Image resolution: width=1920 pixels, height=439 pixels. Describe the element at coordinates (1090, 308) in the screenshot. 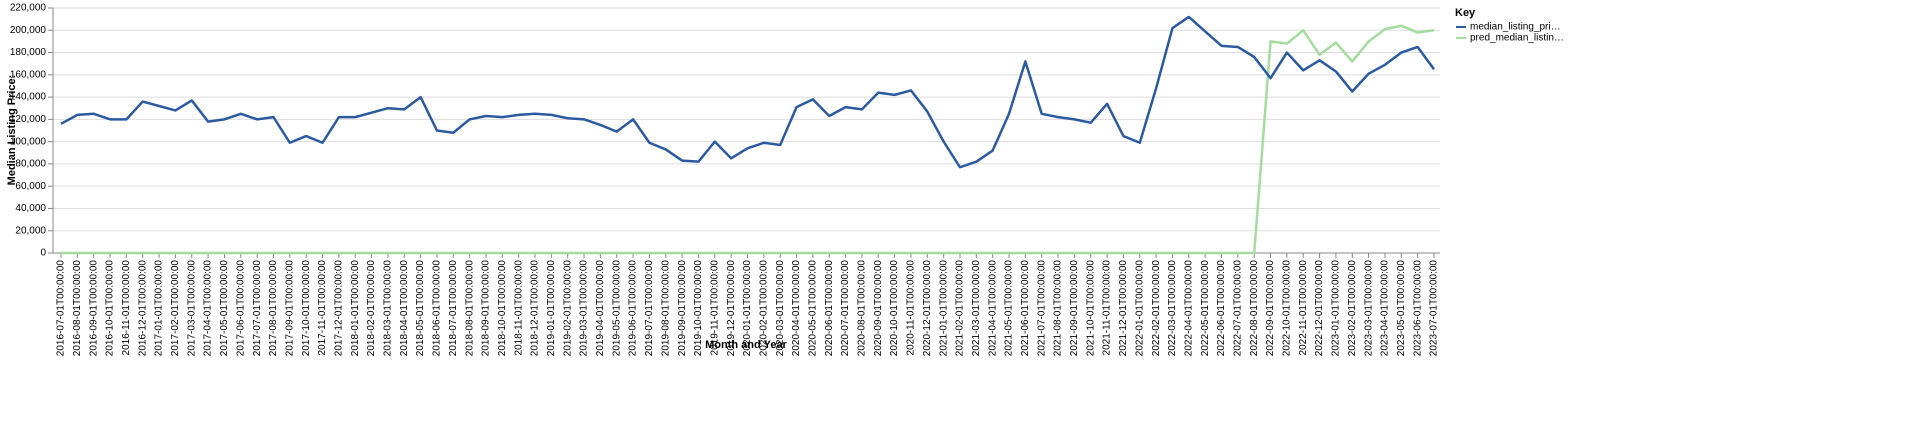

I see `x-tick-label: 2021-10-01T00:00:00` at that location.